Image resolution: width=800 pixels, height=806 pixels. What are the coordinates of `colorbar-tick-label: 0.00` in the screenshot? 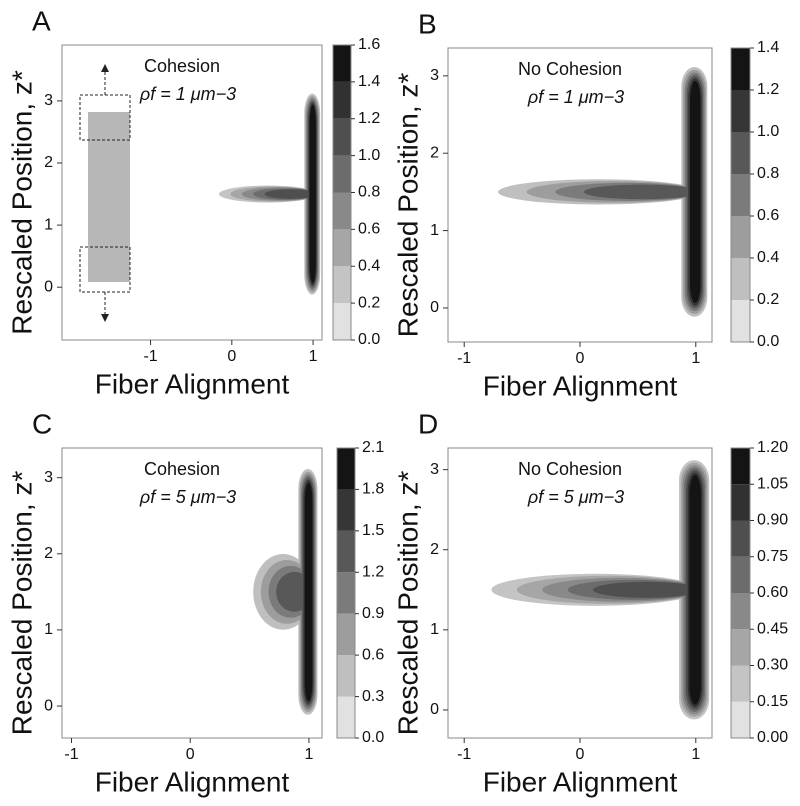 It's located at (772, 737).